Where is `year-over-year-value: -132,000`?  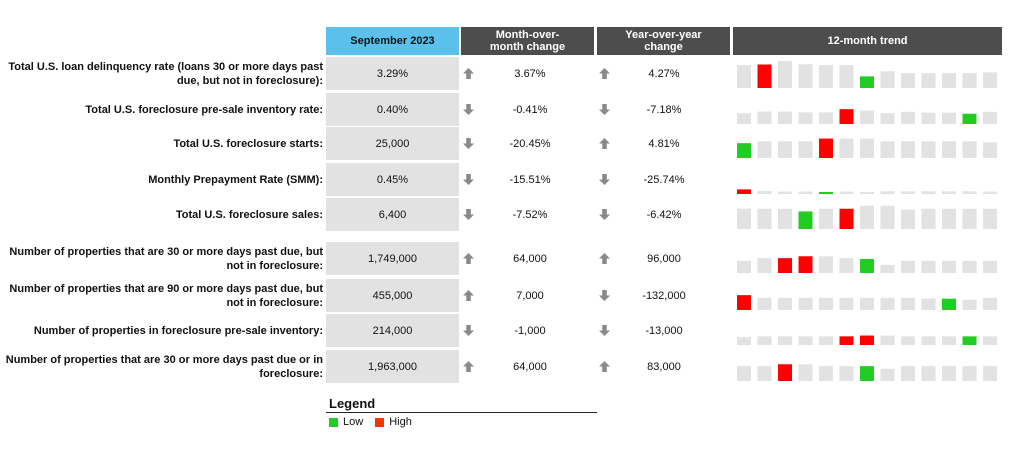
year-over-year-value: -132,000 is located at coordinates (664, 295).